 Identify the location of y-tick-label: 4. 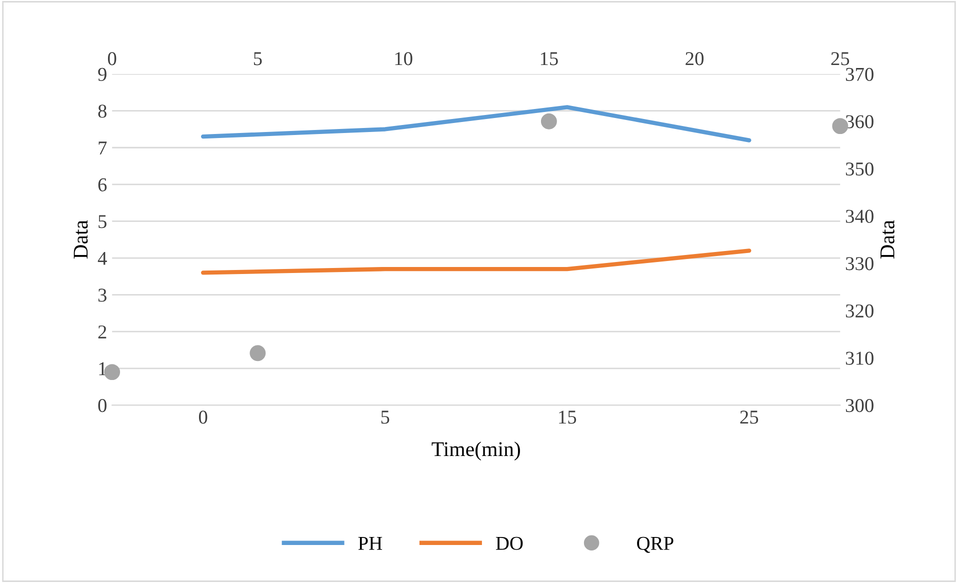
(102, 258).